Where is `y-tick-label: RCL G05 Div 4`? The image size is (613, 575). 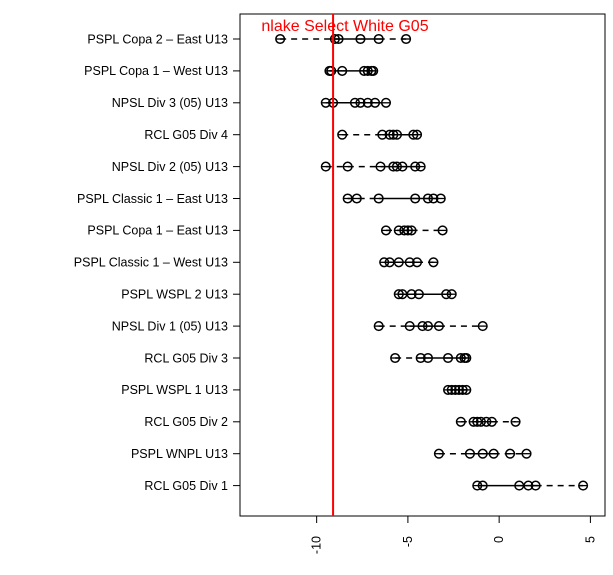
y-tick-label: RCL G05 Div 4 is located at coordinates (186, 135).